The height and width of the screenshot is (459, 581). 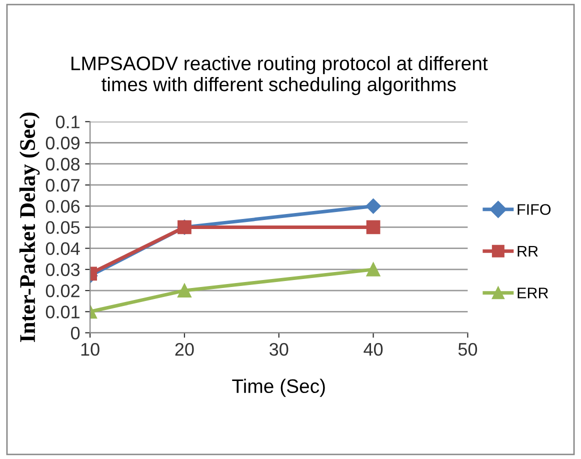 I want to click on y-tick-label: 0.05, so click(x=63, y=227).